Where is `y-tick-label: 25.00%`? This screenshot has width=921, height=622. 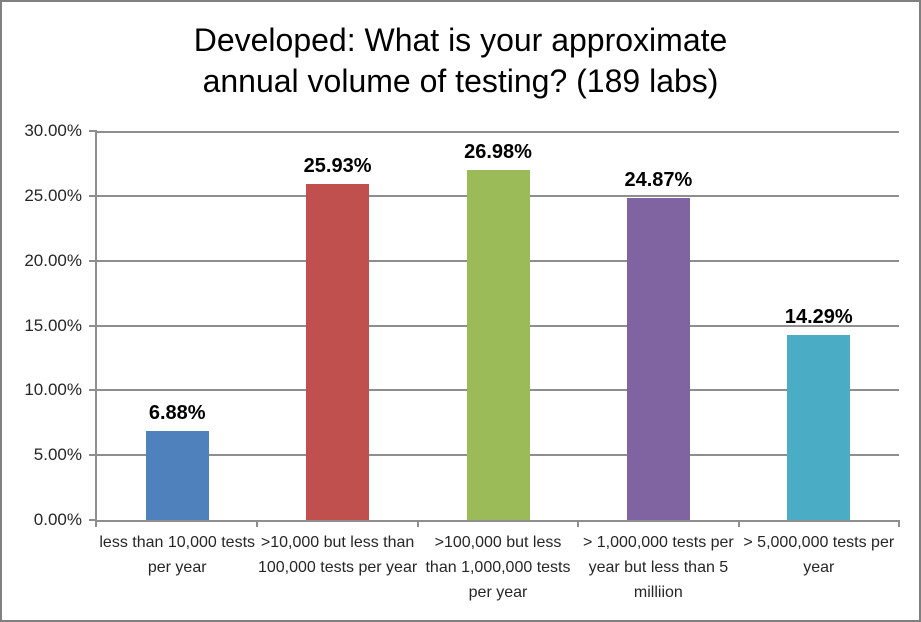 y-tick-label: 25.00% is located at coordinates (53, 195).